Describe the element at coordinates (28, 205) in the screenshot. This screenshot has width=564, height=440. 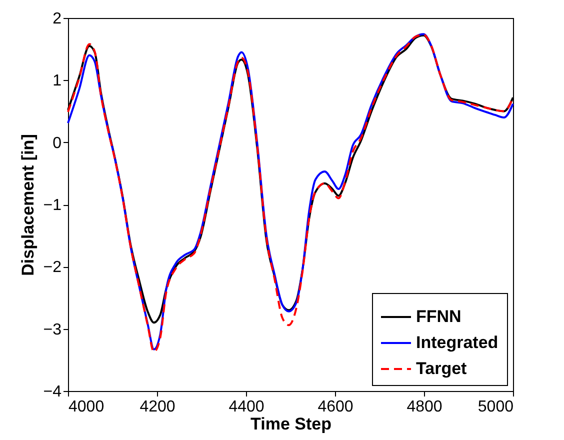
I see `y-axis-title: Displacement [in]` at that location.